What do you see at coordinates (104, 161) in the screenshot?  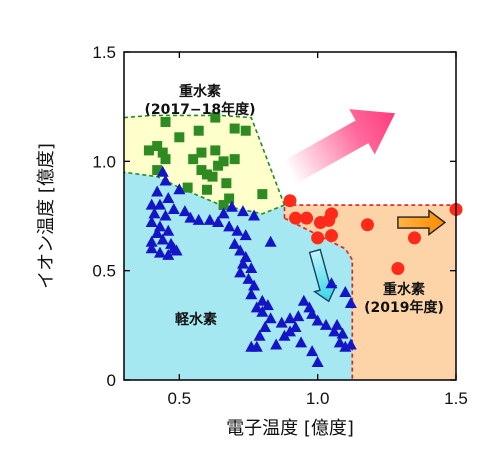 I see `y-tick-label: 1.0` at bounding box center [104, 161].